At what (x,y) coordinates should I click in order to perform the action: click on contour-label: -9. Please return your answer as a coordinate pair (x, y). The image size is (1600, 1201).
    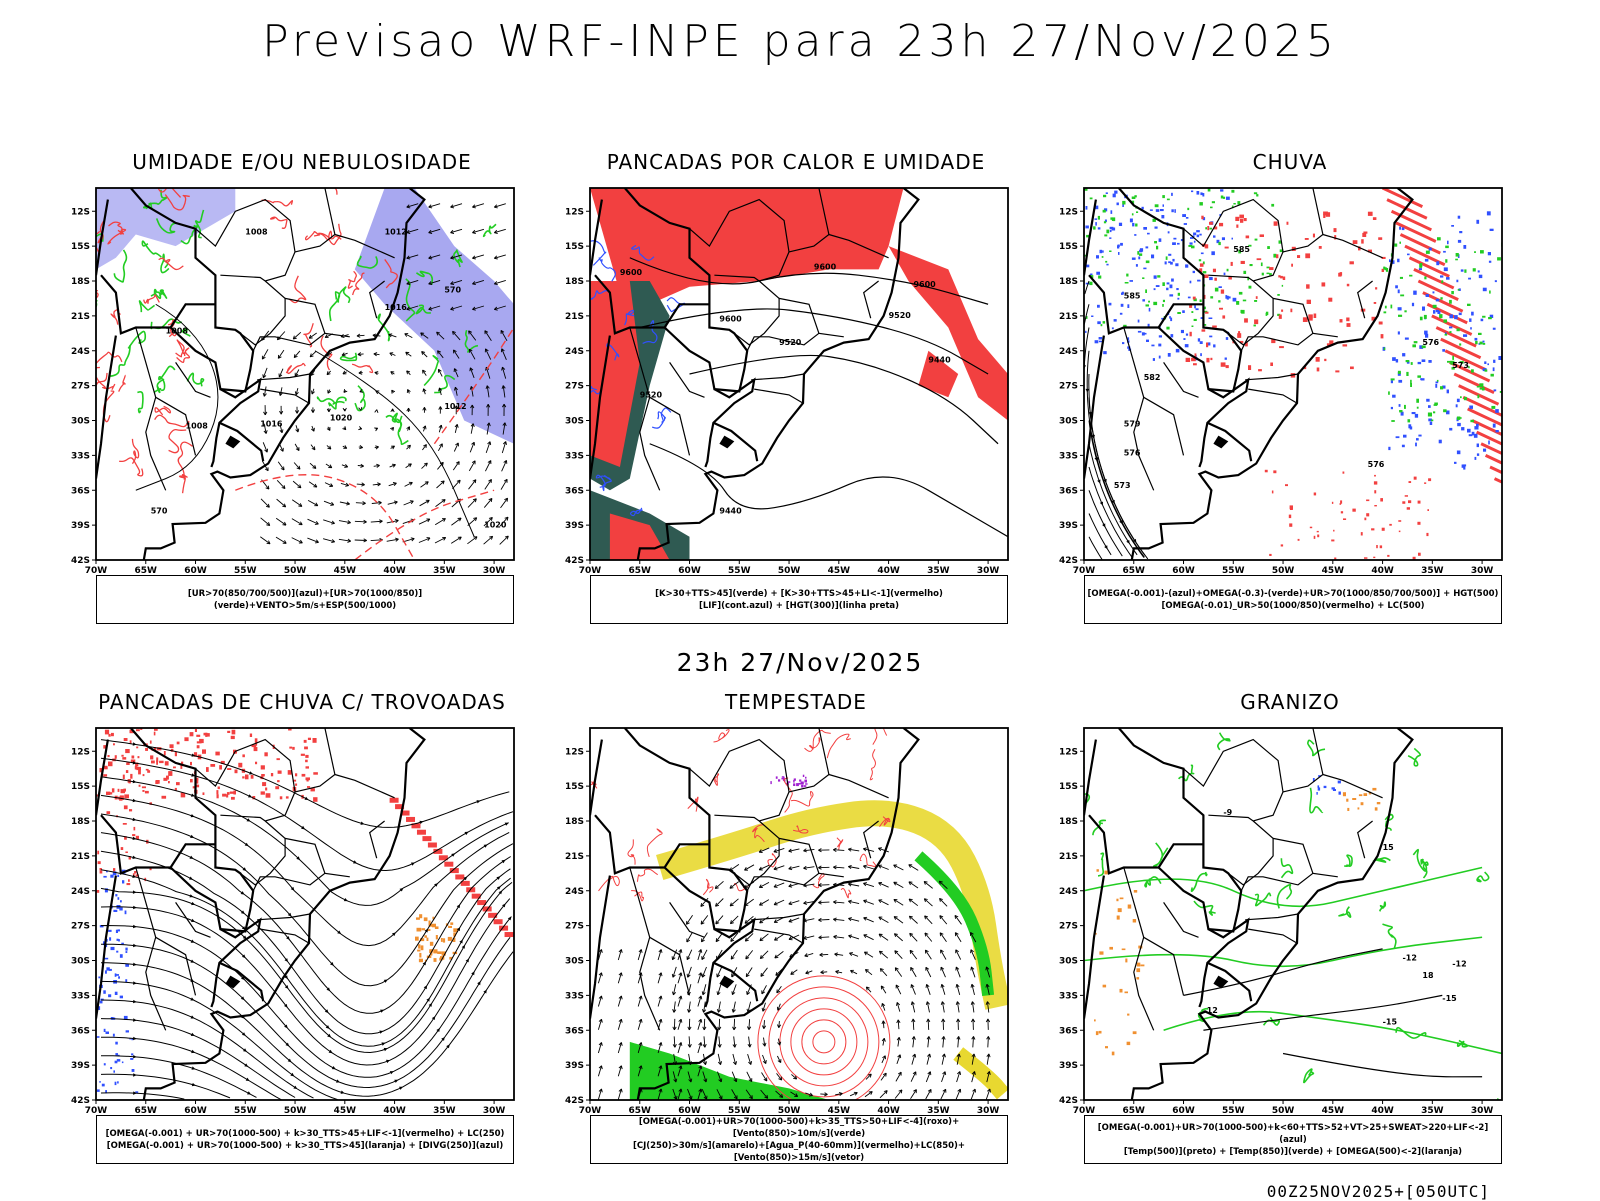
    Looking at the image, I should click on (1227, 812).